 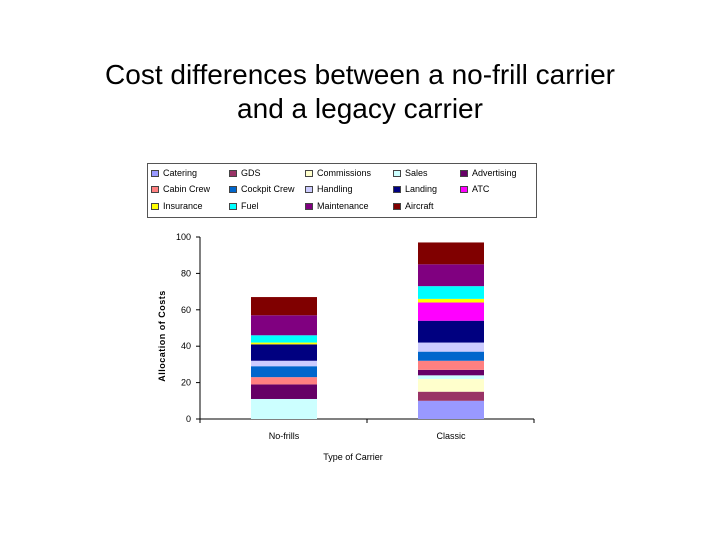 I want to click on legend-label: Catering, so click(x=180, y=173).